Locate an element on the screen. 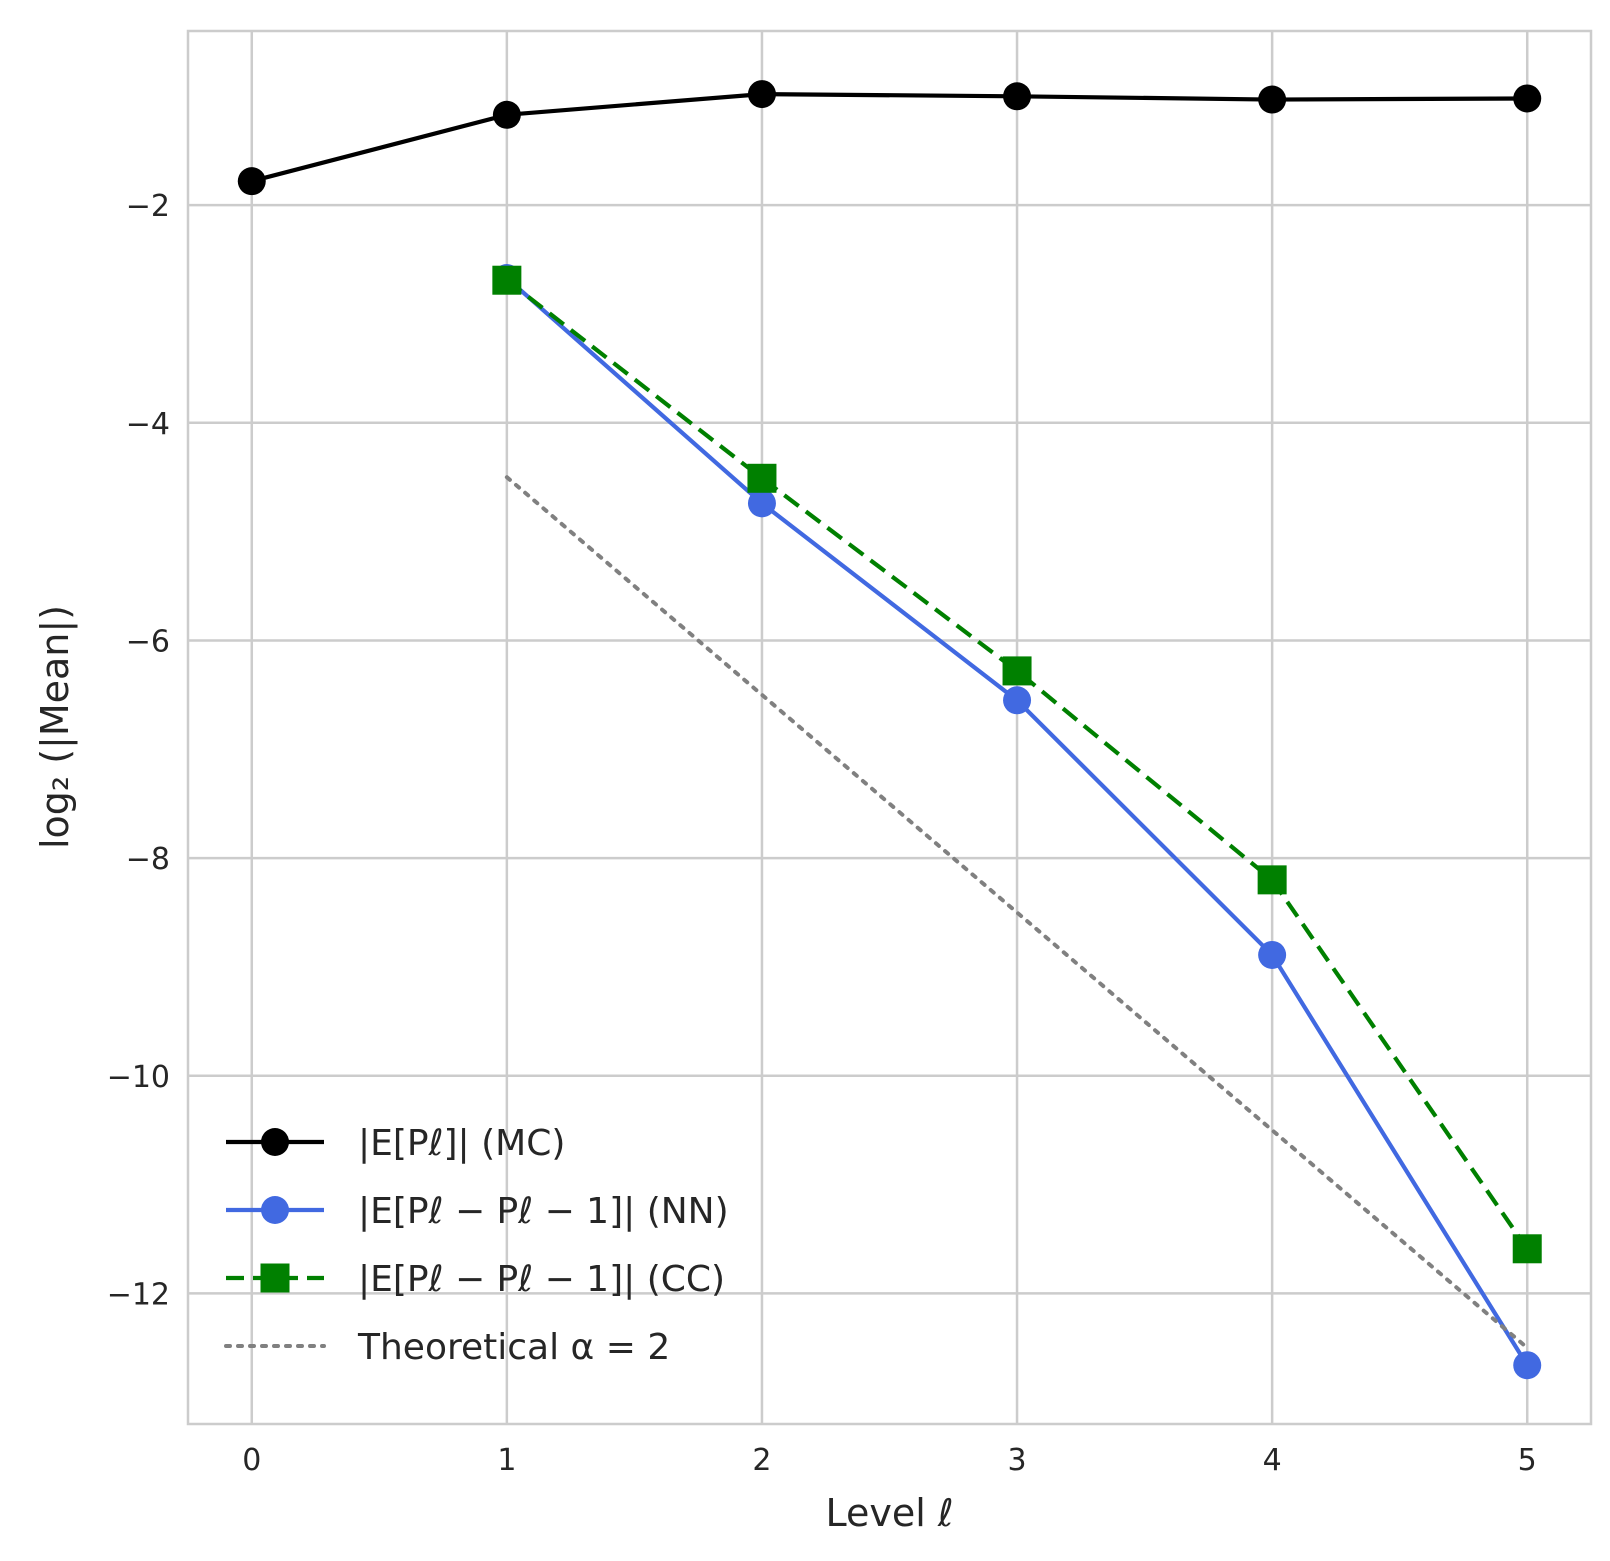 The height and width of the screenshot is (1561, 1610). legend-label: Theoretical α = 2 is located at coordinates (513, 1347).